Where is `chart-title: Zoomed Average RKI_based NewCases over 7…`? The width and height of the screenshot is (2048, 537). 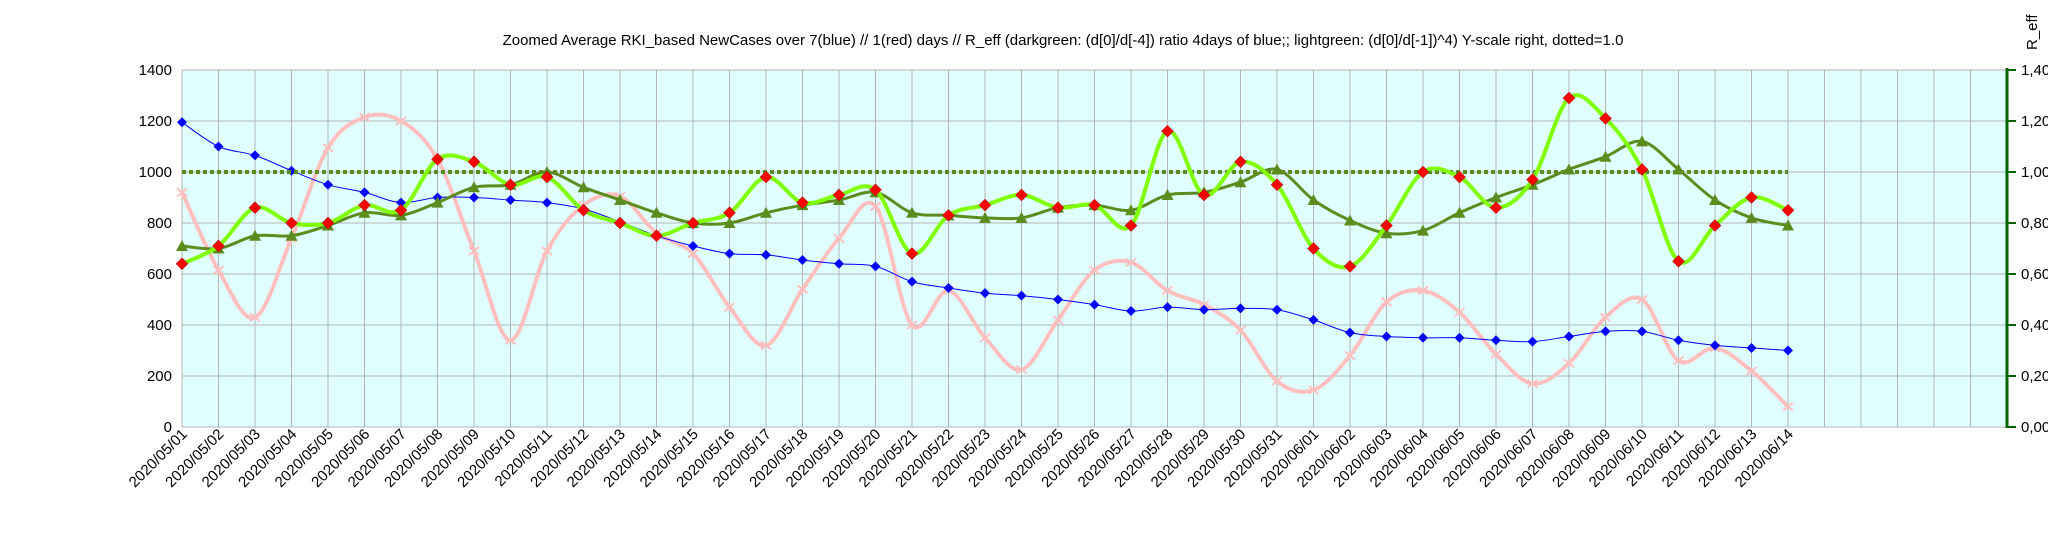
chart-title: Zoomed Average RKI_based NewCases over 7… is located at coordinates (1063, 40).